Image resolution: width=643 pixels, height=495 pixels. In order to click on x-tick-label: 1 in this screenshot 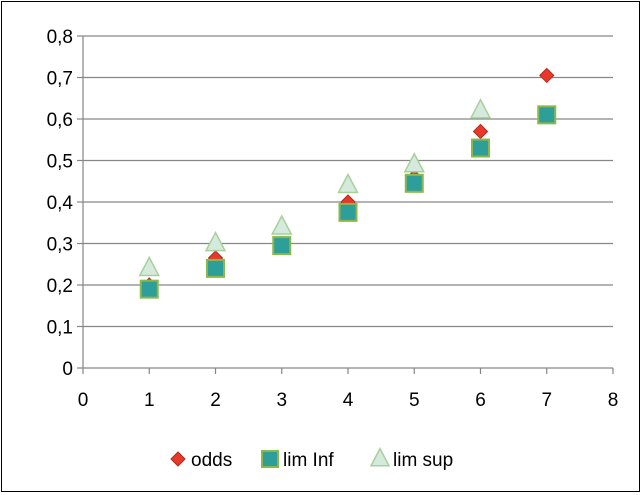, I will do `click(149, 400)`.